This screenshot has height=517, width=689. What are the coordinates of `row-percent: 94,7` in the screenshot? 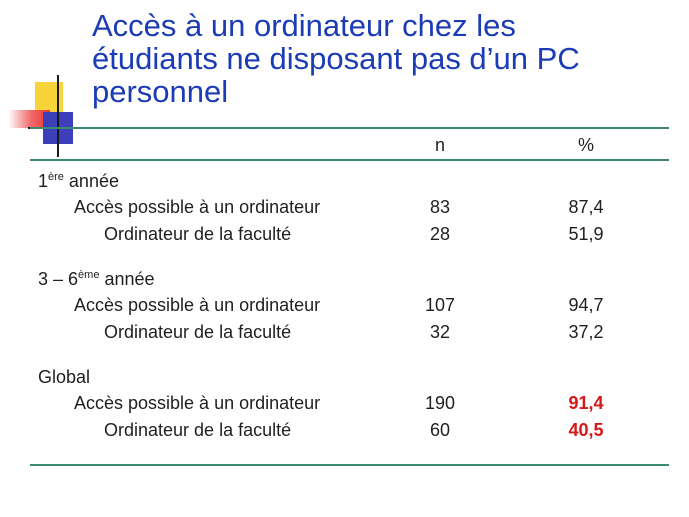 It's located at (586, 305).